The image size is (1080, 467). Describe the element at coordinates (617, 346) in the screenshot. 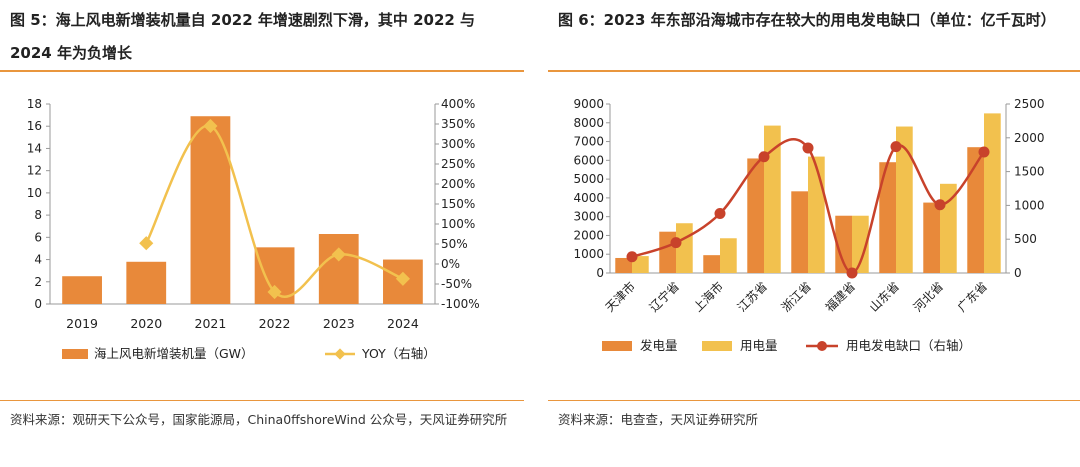

I see `legend-swatch-generation` at that location.